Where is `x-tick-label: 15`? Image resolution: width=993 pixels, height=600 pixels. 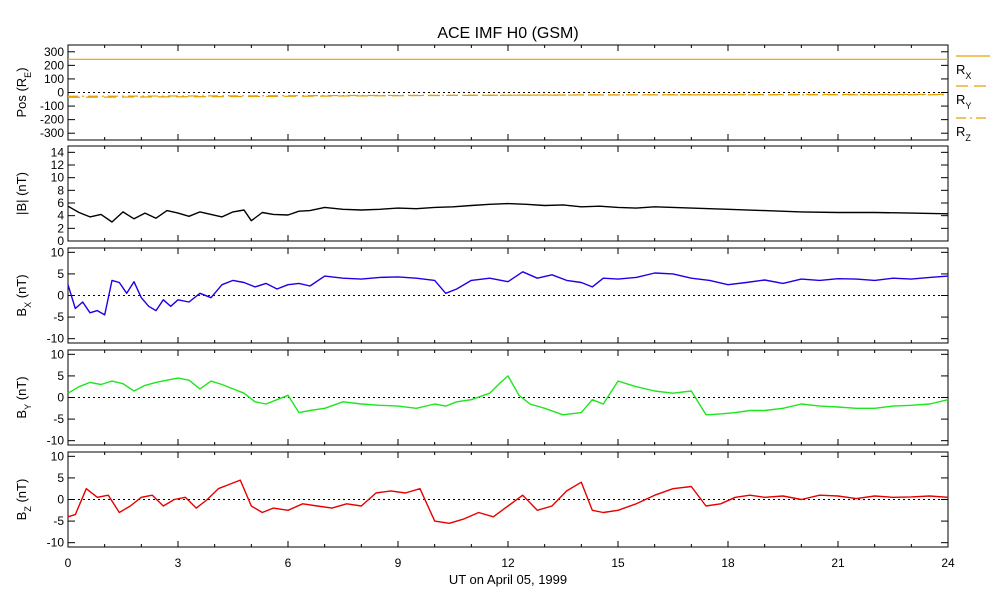 x-tick-label: 15 is located at coordinates (618, 563).